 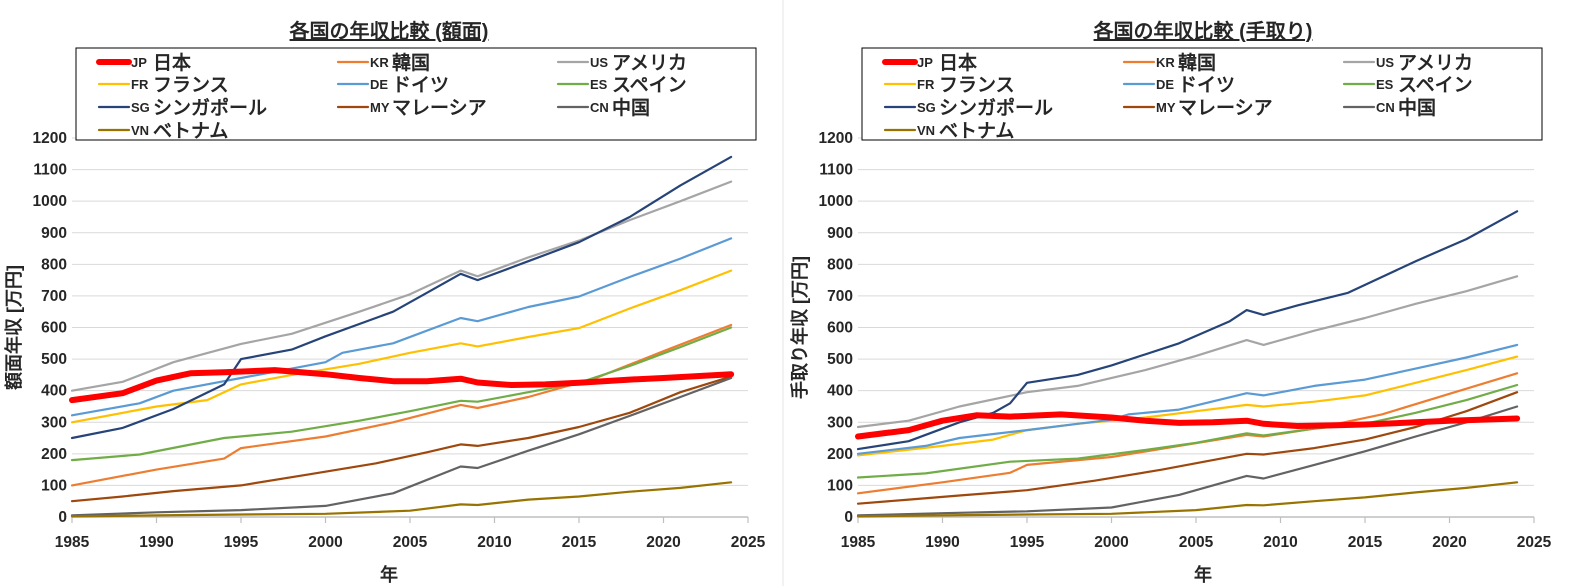 I want to click on legend-label: 韓国, so click(x=1197, y=62).